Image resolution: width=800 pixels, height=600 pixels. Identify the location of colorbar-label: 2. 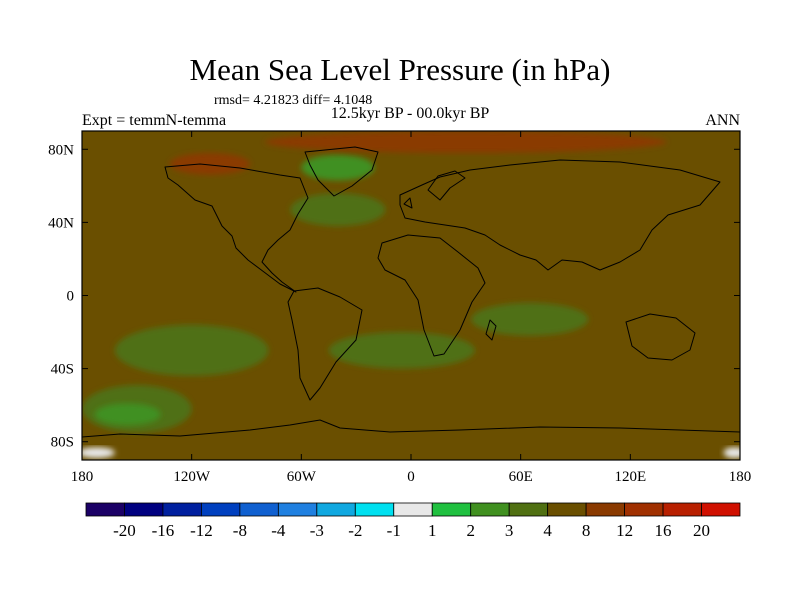
(470, 530).